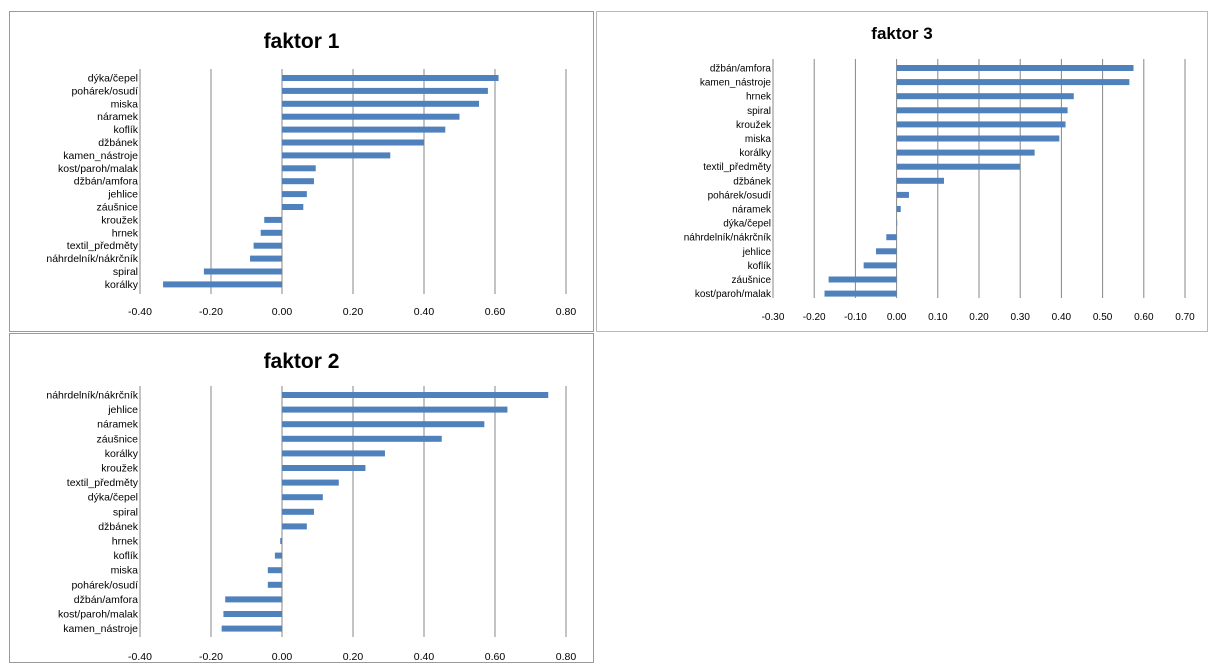 This screenshot has height=664, width=1208. Describe the element at coordinates (855, 317) in the screenshot. I see `x-tick-label: -0.10` at that location.